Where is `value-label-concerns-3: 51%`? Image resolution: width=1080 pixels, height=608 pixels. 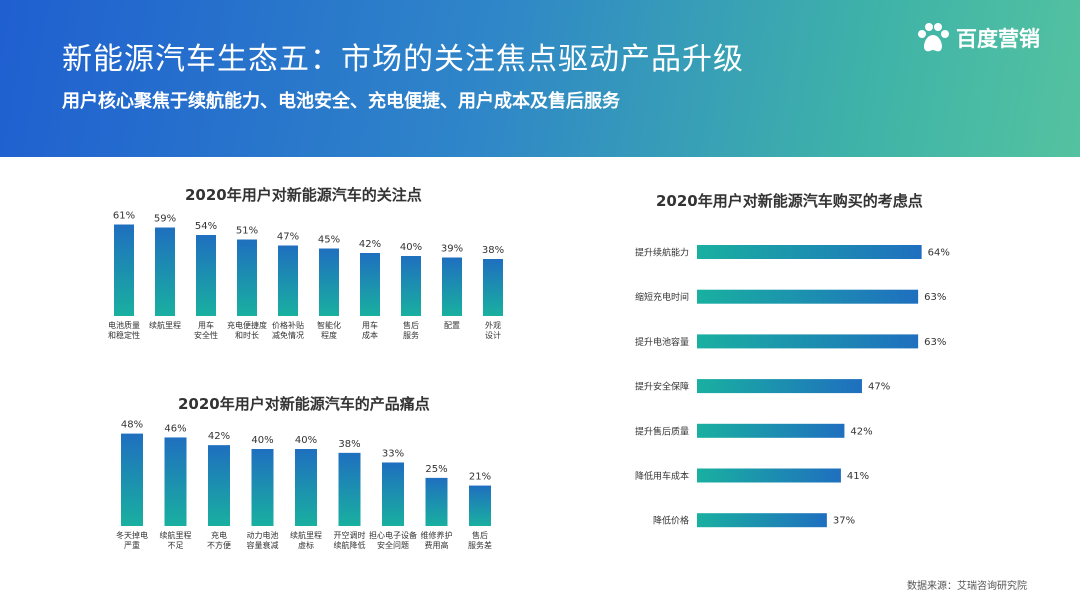 value-label-concerns-3: 51% is located at coordinates (247, 231).